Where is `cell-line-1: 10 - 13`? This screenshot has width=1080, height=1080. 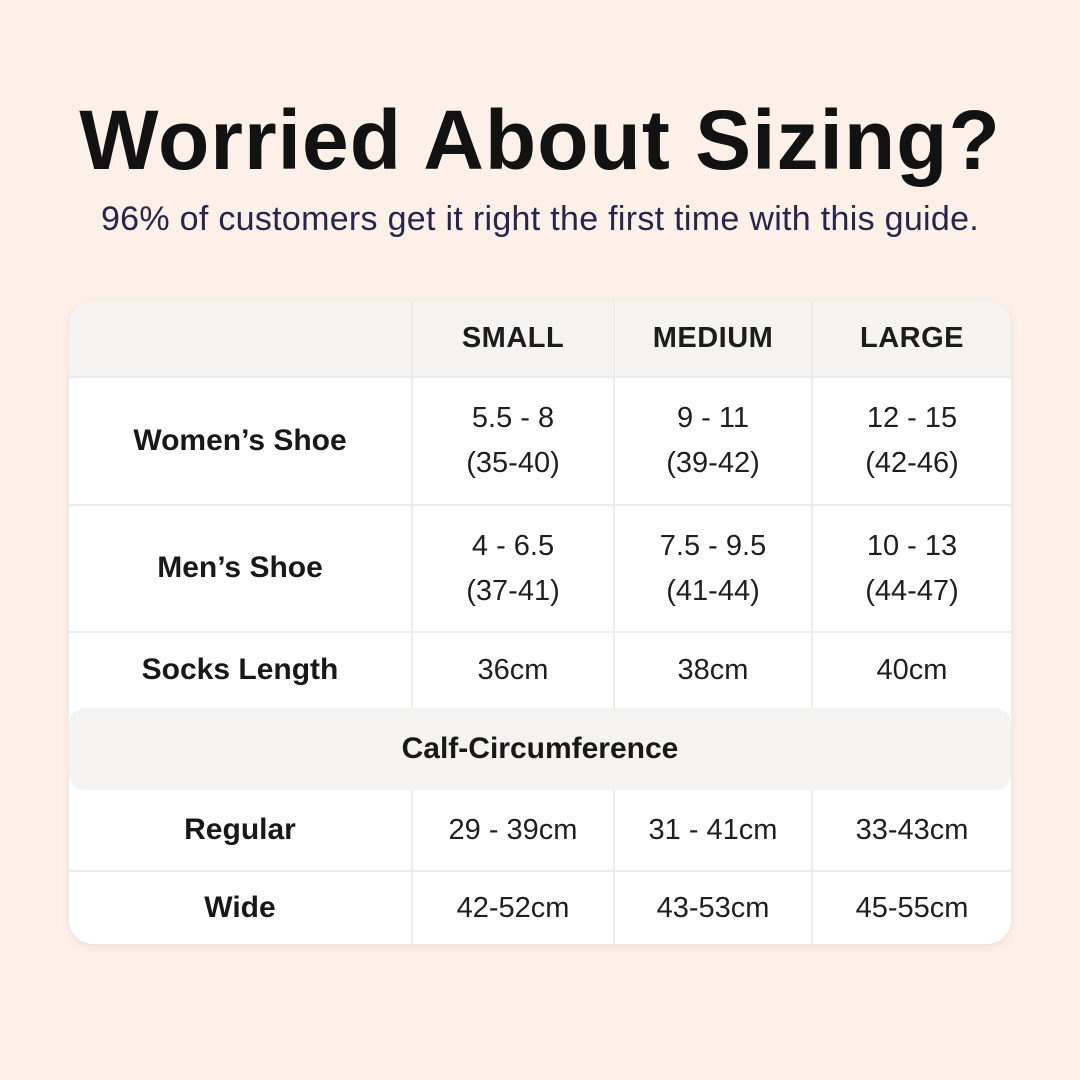 cell-line-1: 10 - 13 is located at coordinates (912, 545).